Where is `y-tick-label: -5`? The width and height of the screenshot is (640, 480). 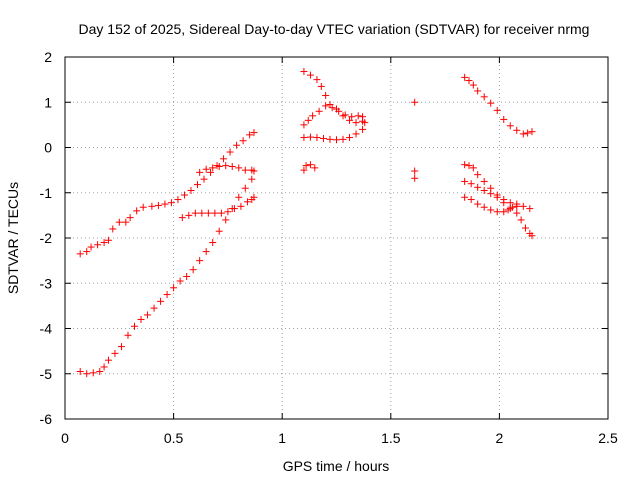 y-tick-label: -5 is located at coordinates (46, 374).